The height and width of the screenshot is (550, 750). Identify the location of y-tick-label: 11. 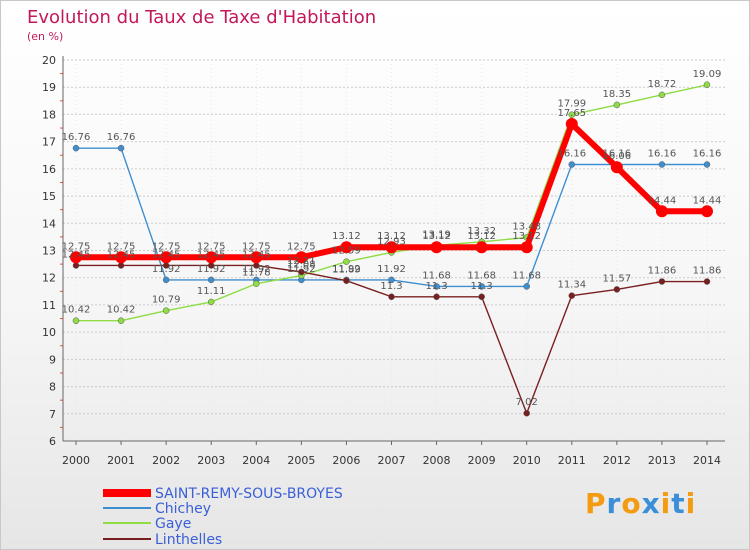
(49, 305).